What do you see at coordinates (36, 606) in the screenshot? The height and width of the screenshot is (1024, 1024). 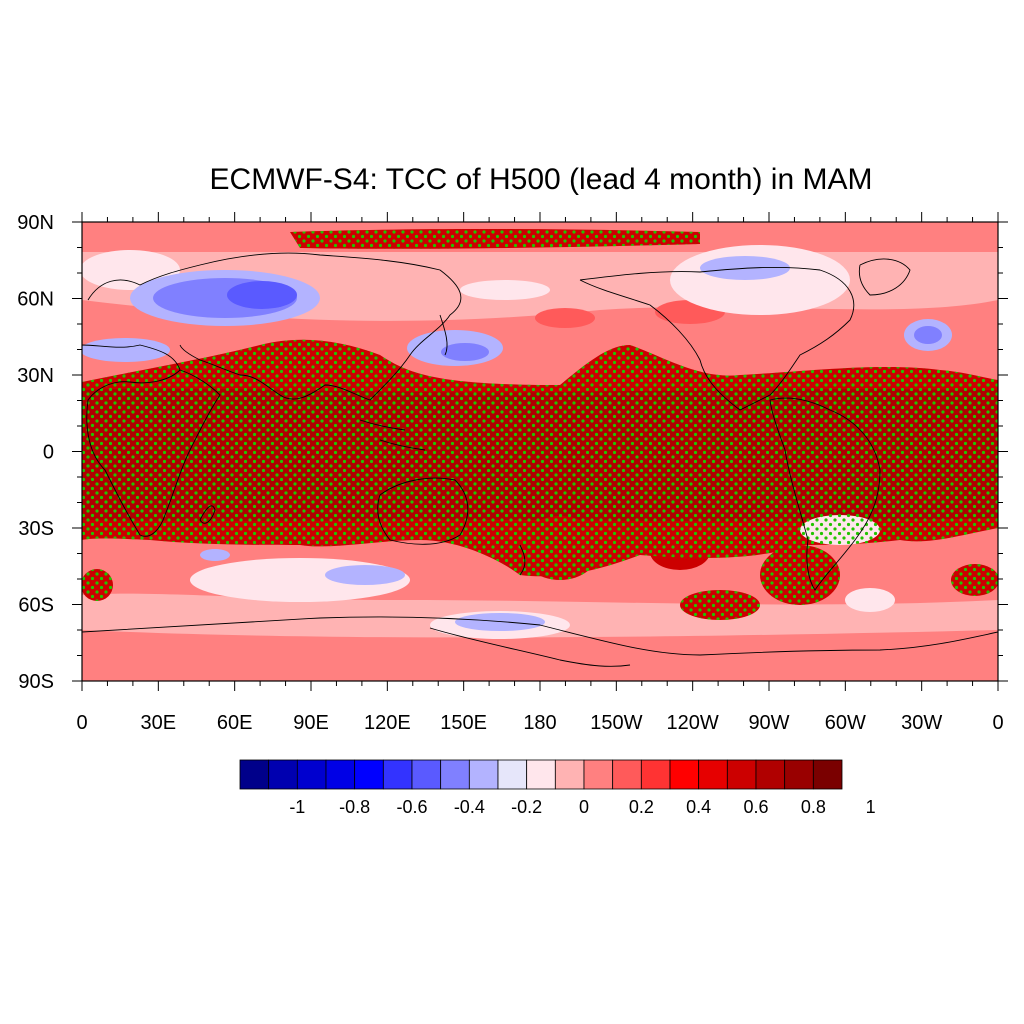 I see `lat-tick-label: 60S` at bounding box center [36, 606].